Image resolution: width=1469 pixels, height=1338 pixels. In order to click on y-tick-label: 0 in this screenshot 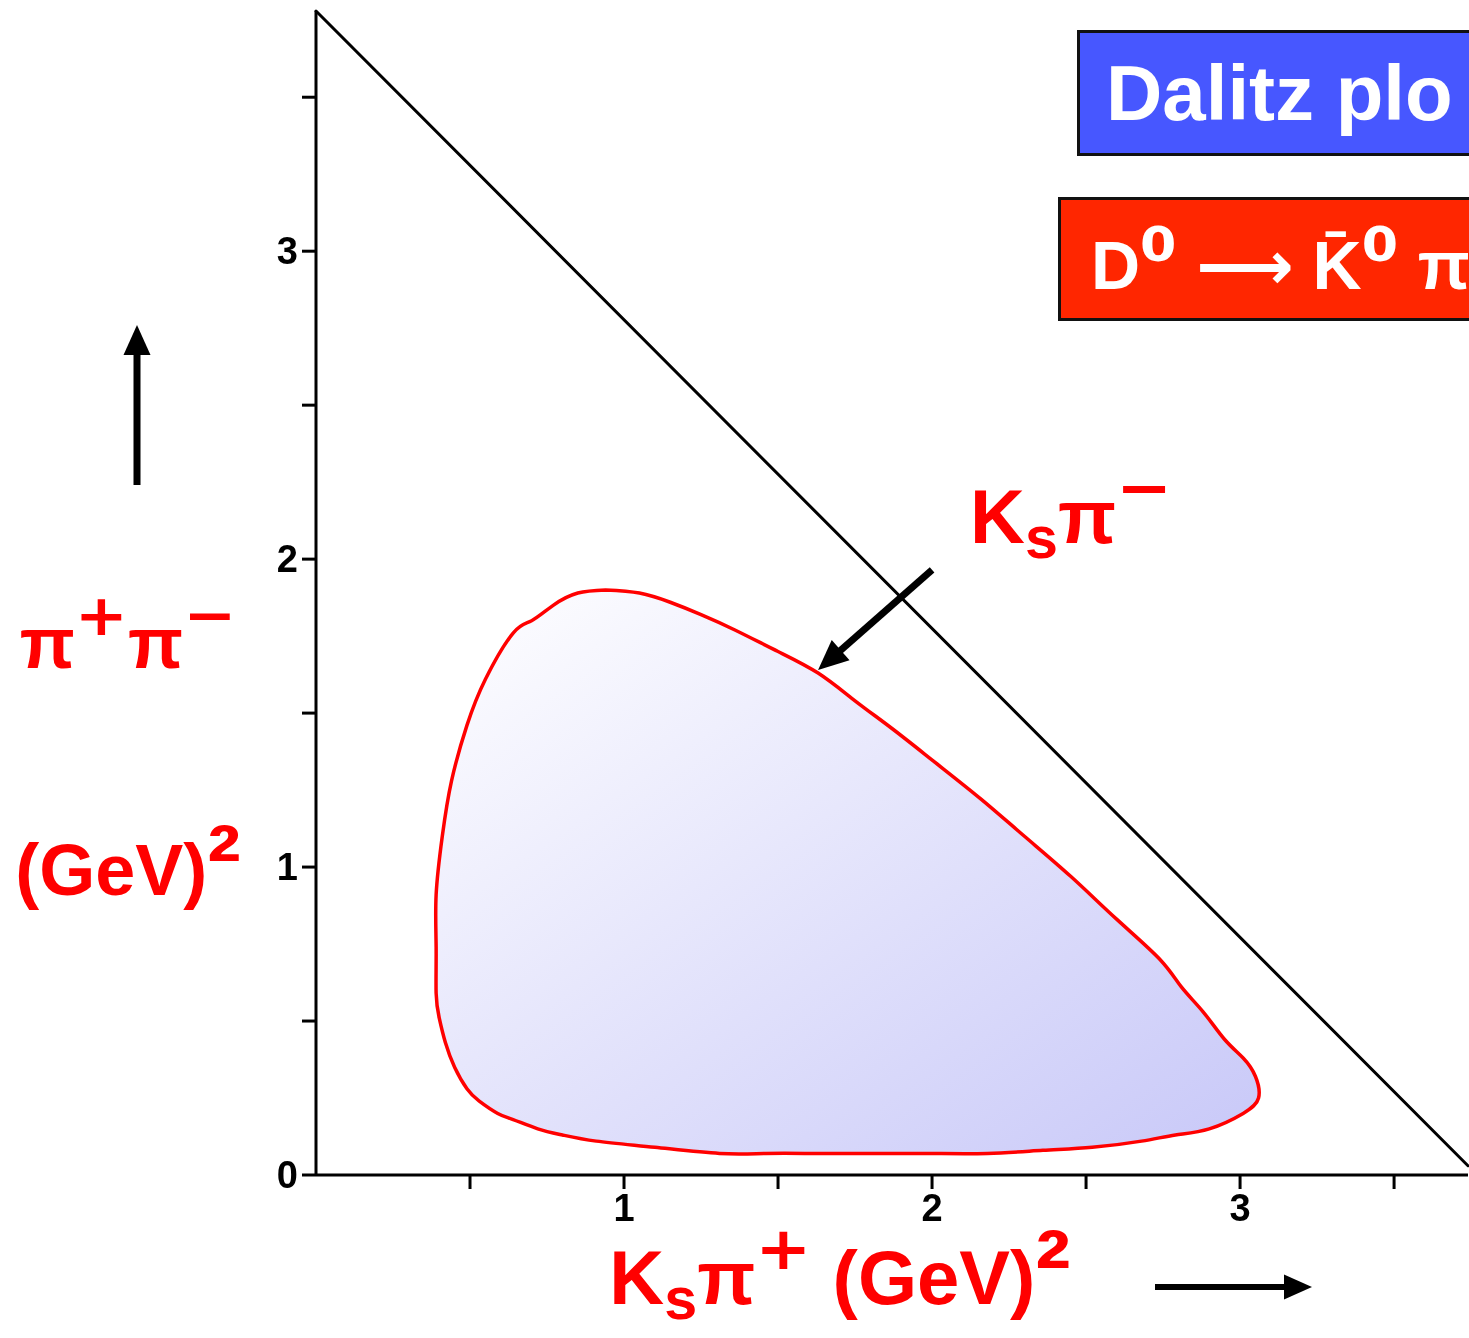, I will do `click(287, 1175)`.